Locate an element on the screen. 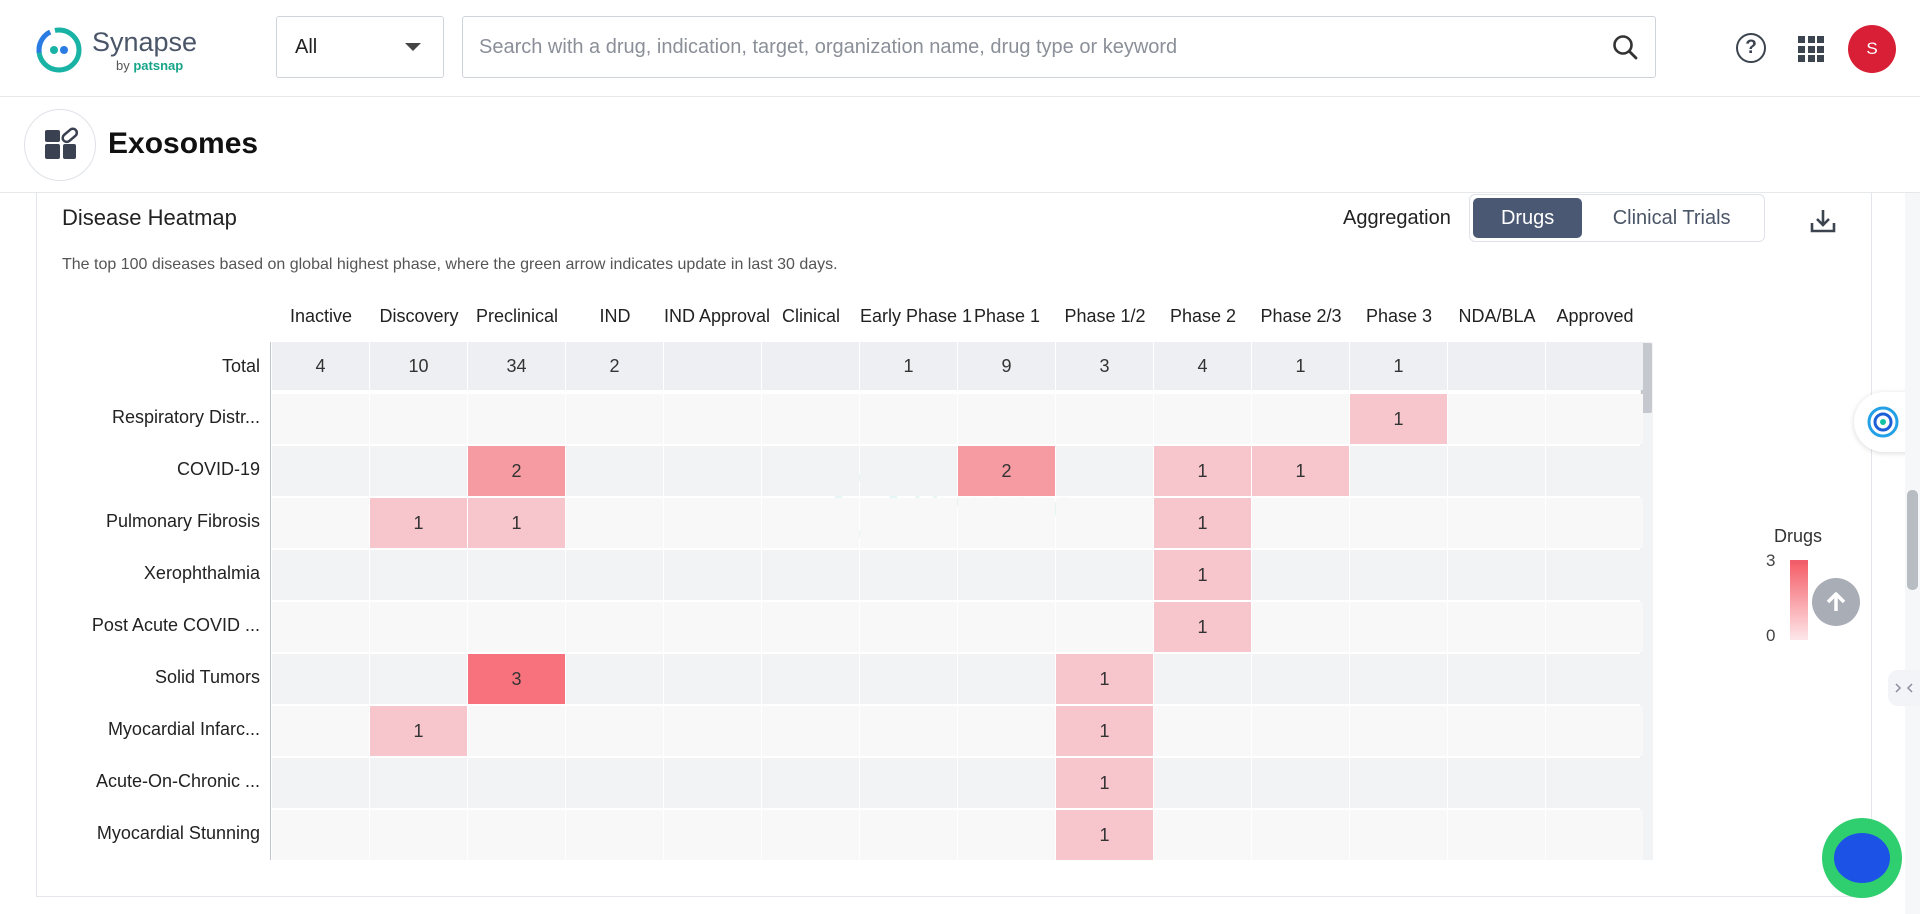 This screenshot has width=1920, height=914. total-cell: 9 is located at coordinates (1006, 366).